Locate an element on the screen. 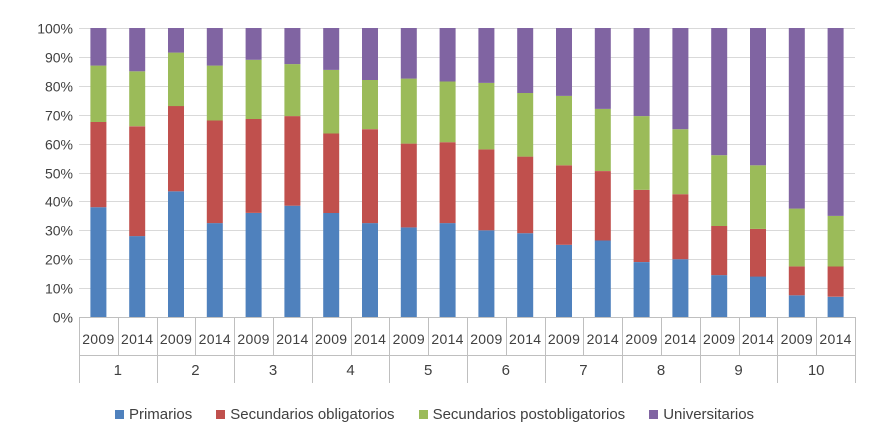  legend-swatch-secundarios-postobligatorios is located at coordinates (423, 414).